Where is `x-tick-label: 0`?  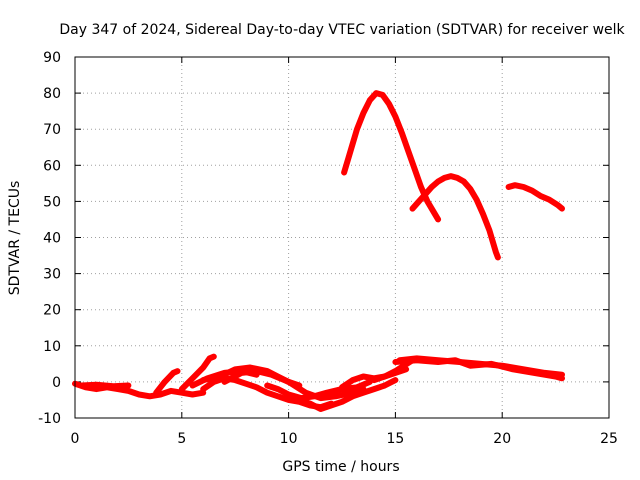
x-tick-label: 0 is located at coordinates (75, 439).